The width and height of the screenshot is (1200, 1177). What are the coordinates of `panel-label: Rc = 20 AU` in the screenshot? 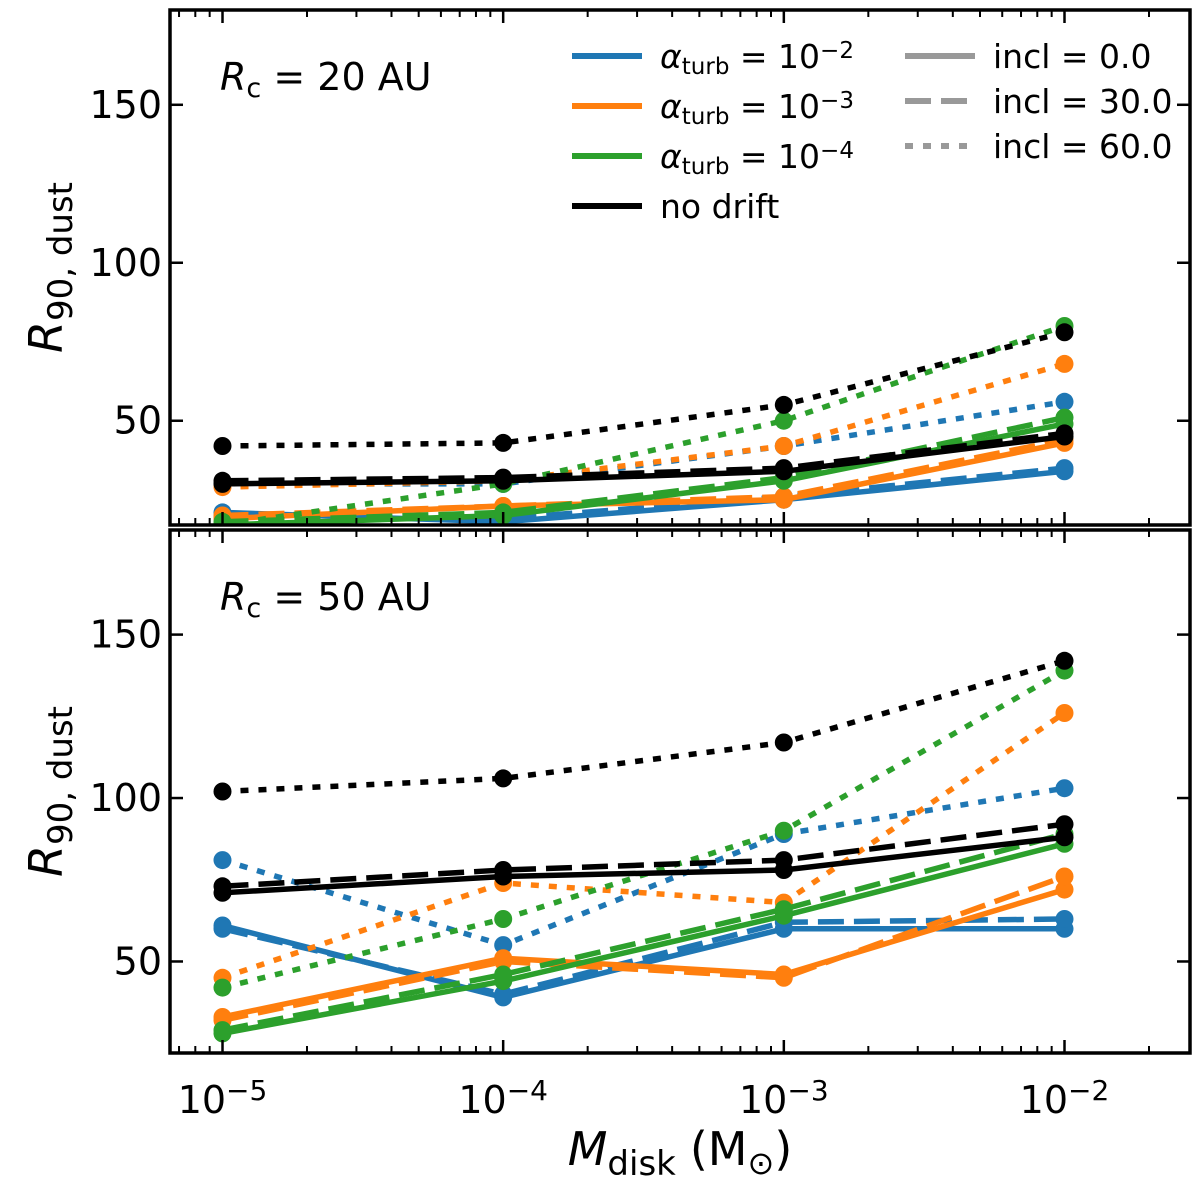 It's located at (326, 79).